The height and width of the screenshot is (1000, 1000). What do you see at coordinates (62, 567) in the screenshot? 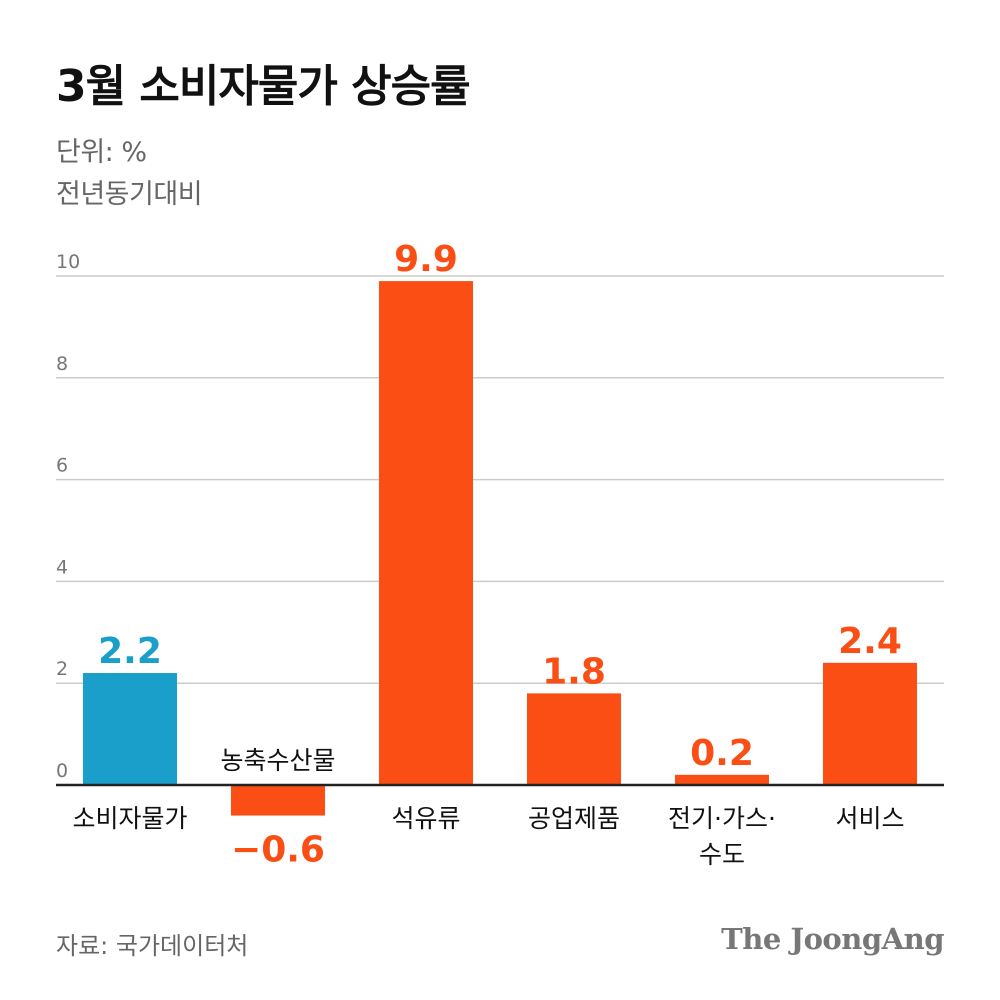
I see `y-tick-label: 4` at bounding box center [62, 567].